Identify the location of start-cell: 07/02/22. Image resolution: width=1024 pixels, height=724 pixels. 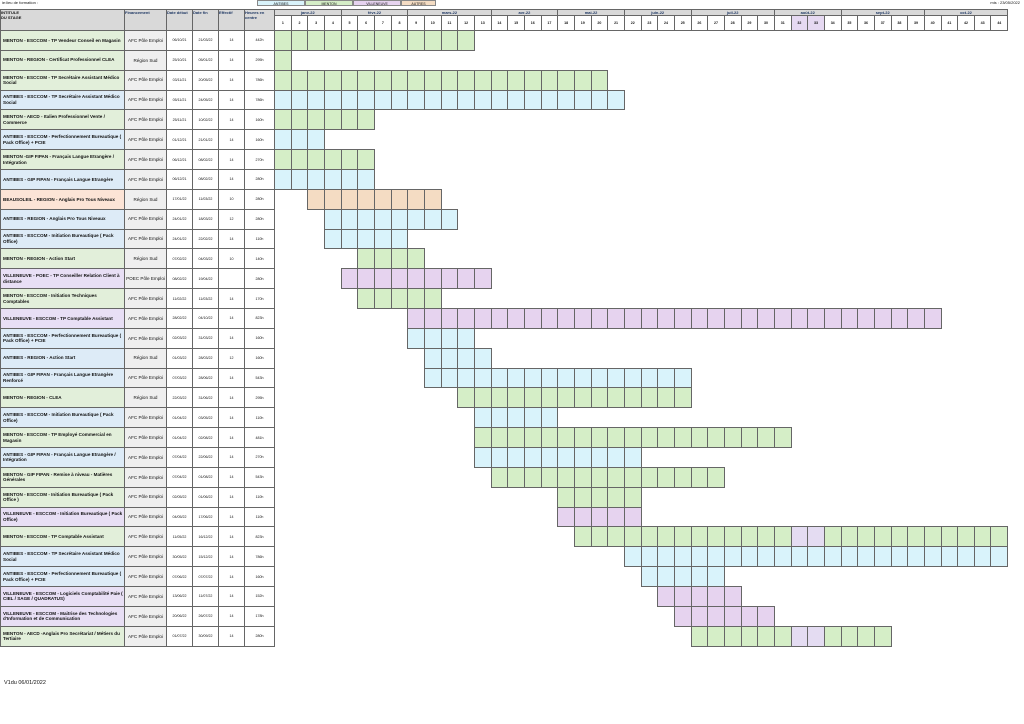
(179, 259).